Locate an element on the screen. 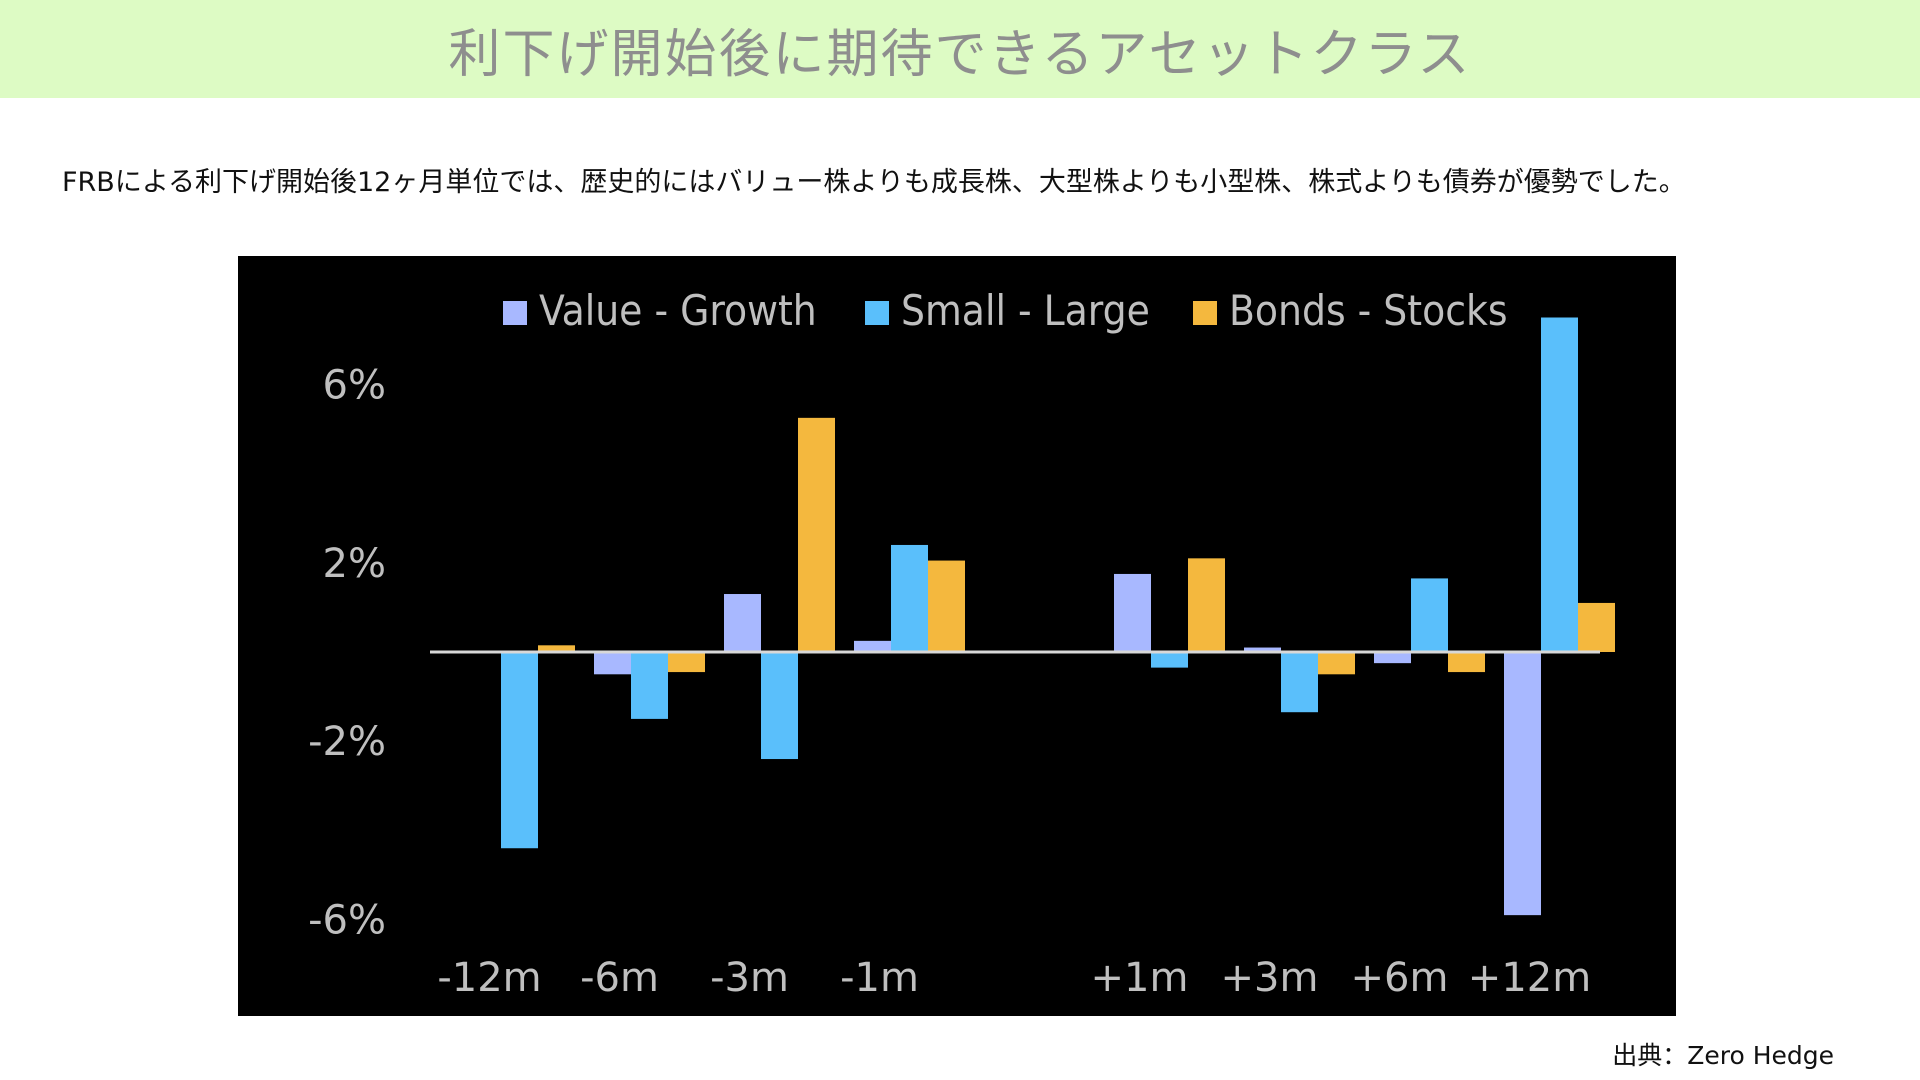 The image size is (1920, 1080). x-tick-label: +6m is located at coordinates (1400, 978).